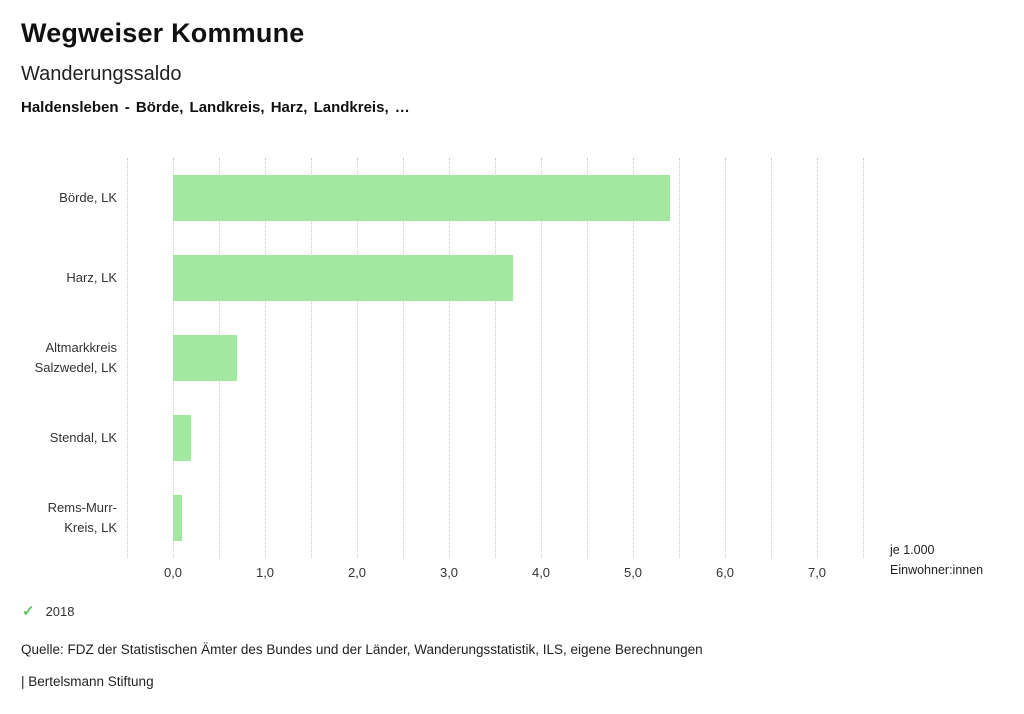 The width and height of the screenshot is (1024, 714). Describe the element at coordinates (173, 572) in the screenshot. I see `axis-tick-label: 0,0` at that location.